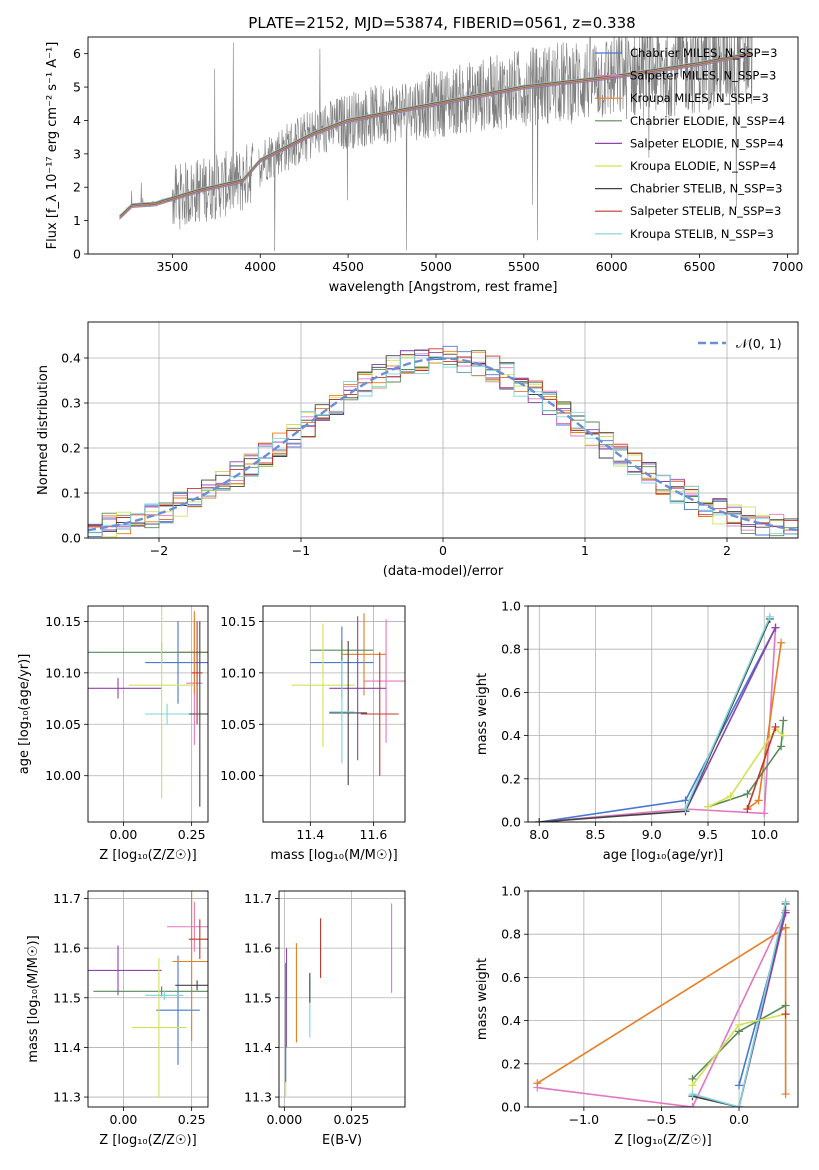 This screenshot has height=1170, width=819. I want to click on y-tick-label: 3, so click(77, 153).